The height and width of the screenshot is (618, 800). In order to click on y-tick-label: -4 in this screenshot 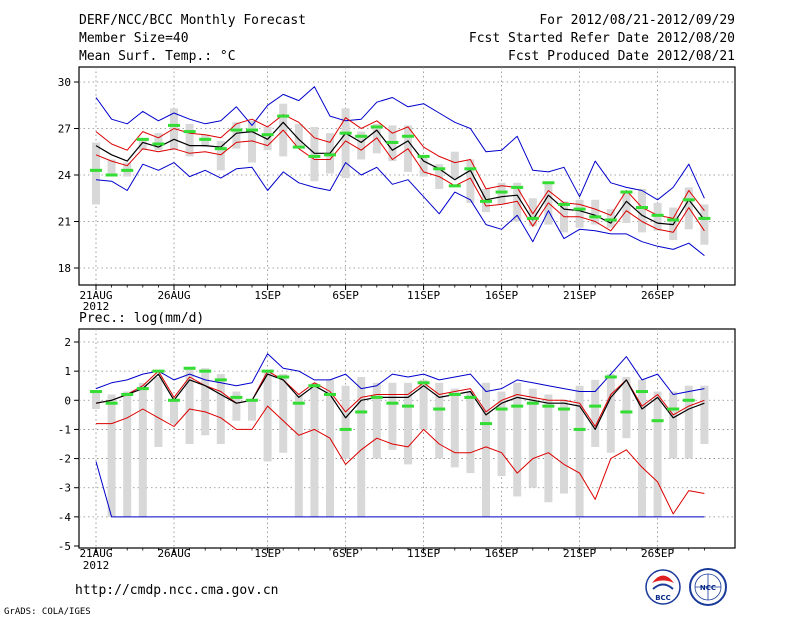, I will do `click(65, 517)`.